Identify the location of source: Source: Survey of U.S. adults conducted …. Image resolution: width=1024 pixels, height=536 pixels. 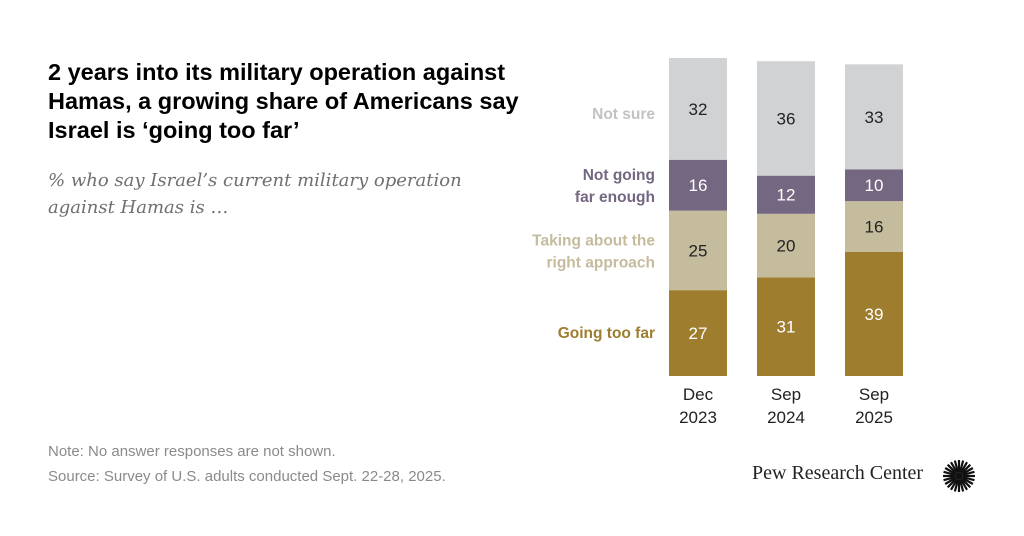
(247, 476).